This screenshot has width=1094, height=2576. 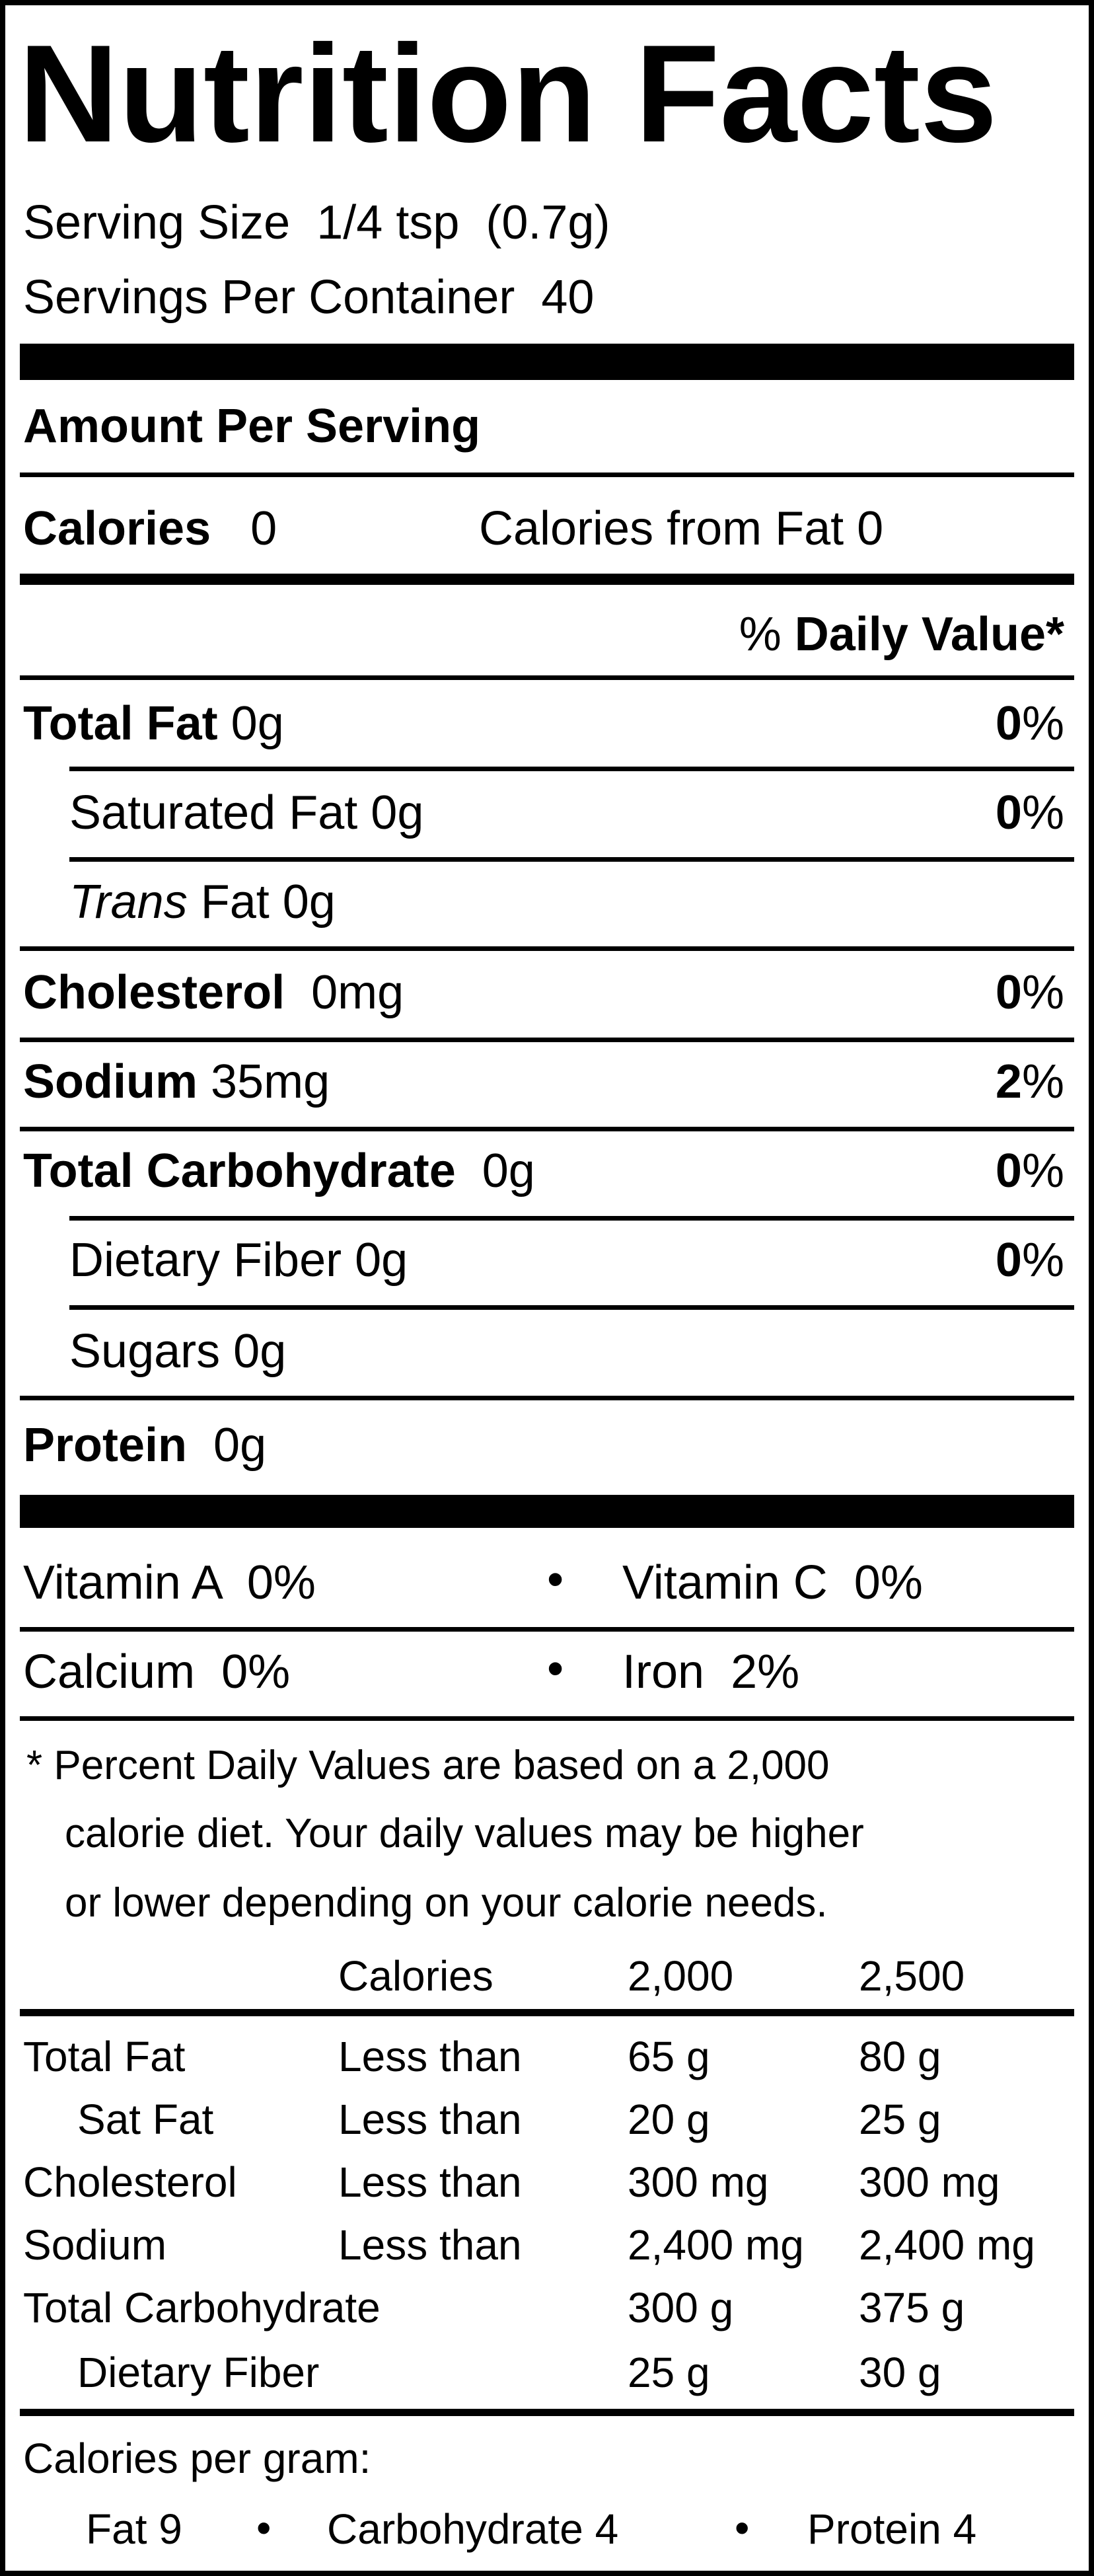 What do you see at coordinates (120, 723) in the screenshot?
I see `nutrient-label: Total Fat` at bounding box center [120, 723].